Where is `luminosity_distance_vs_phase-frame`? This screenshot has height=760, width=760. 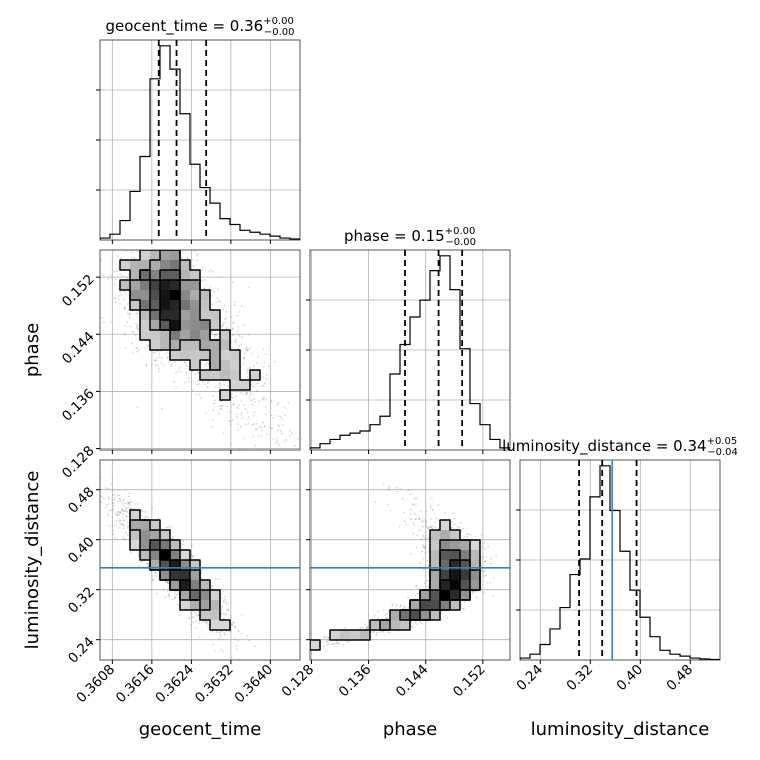
luminosity_distance_vs_phase-frame is located at coordinates (410, 560).